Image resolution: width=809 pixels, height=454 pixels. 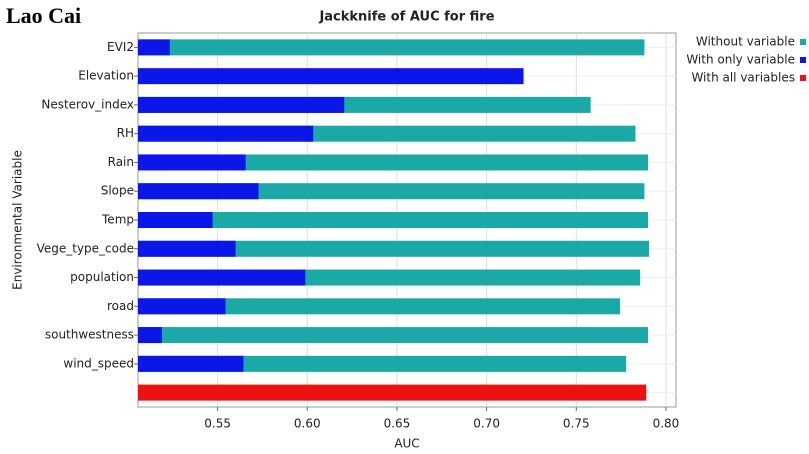 What do you see at coordinates (102, 277) in the screenshot?
I see `y-tick-label: population` at bounding box center [102, 277].